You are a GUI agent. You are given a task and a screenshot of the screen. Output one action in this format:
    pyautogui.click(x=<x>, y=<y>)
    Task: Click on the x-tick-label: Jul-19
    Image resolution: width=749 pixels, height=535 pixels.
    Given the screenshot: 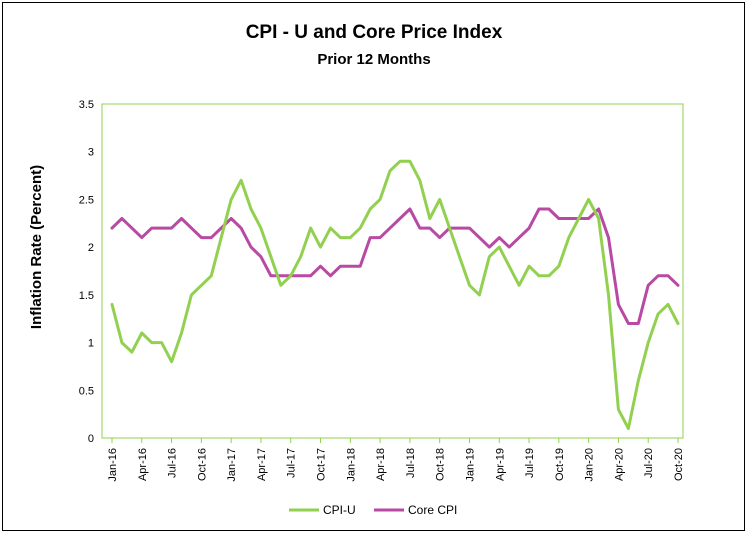 What is the action you would take?
    pyautogui.click(x=530, y=463)
    